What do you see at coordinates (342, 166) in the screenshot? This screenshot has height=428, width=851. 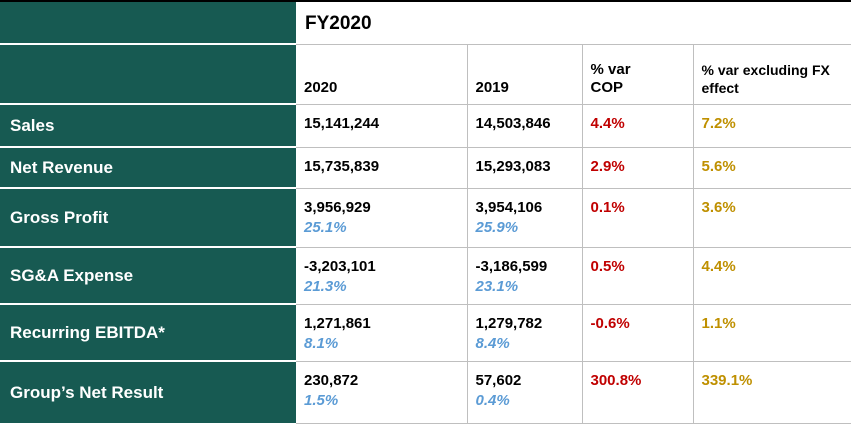 I see `value-2020: 15,735,839` at bounding box center [342, 166].